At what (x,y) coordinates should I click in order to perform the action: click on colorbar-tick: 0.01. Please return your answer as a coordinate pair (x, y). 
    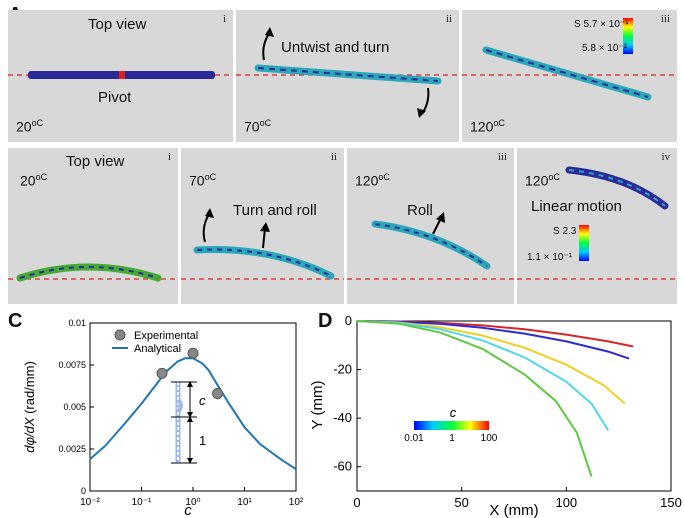
    Looking at the image, I should click on (414, 438).